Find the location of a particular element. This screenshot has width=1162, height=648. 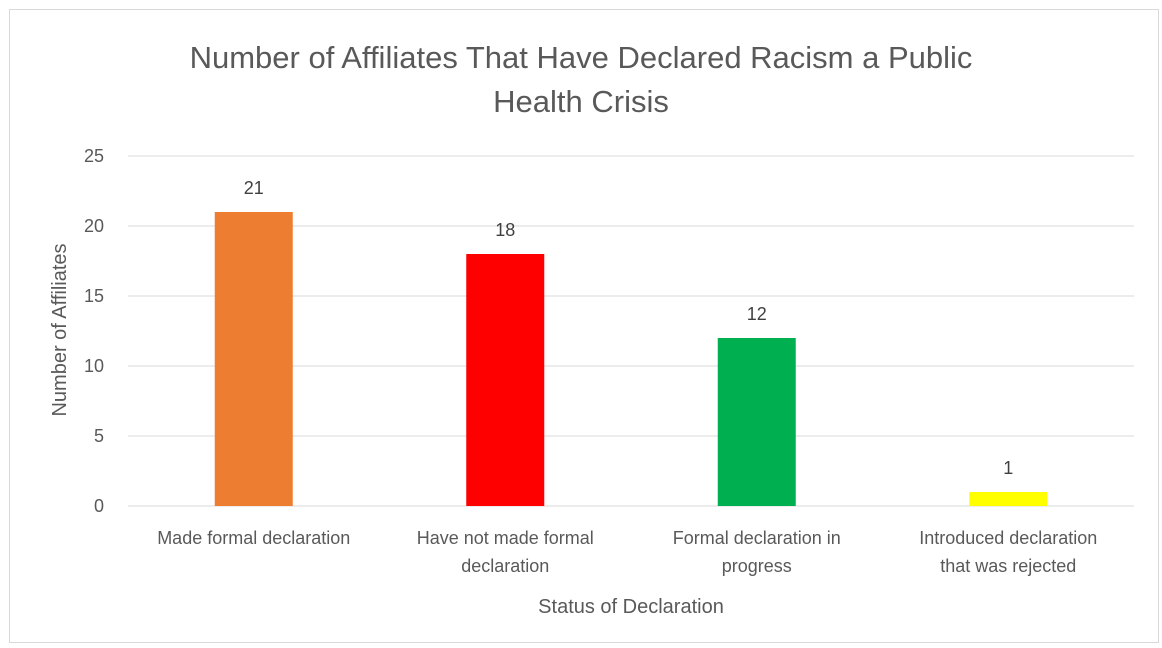

y-tick-label: 20 is located at coordinates (94, 226).